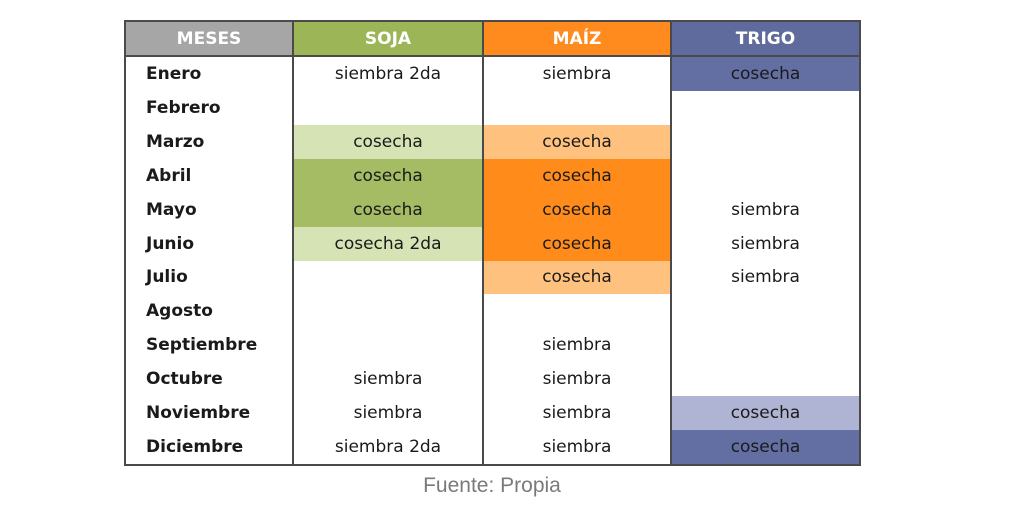  What do you see at coordinates (210, 39) in the screenshot?
I see `header-meses: MESES` at bounding box center [210, 39].